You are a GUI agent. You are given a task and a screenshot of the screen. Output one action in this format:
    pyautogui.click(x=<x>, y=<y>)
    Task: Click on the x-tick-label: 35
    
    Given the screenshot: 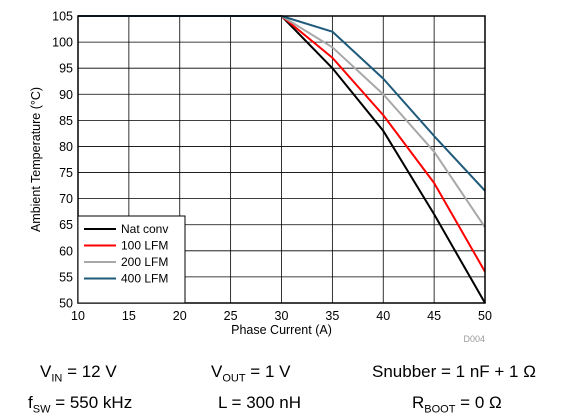 What is the action you would take?
    pyautogui.click(x=332, y=316)
    